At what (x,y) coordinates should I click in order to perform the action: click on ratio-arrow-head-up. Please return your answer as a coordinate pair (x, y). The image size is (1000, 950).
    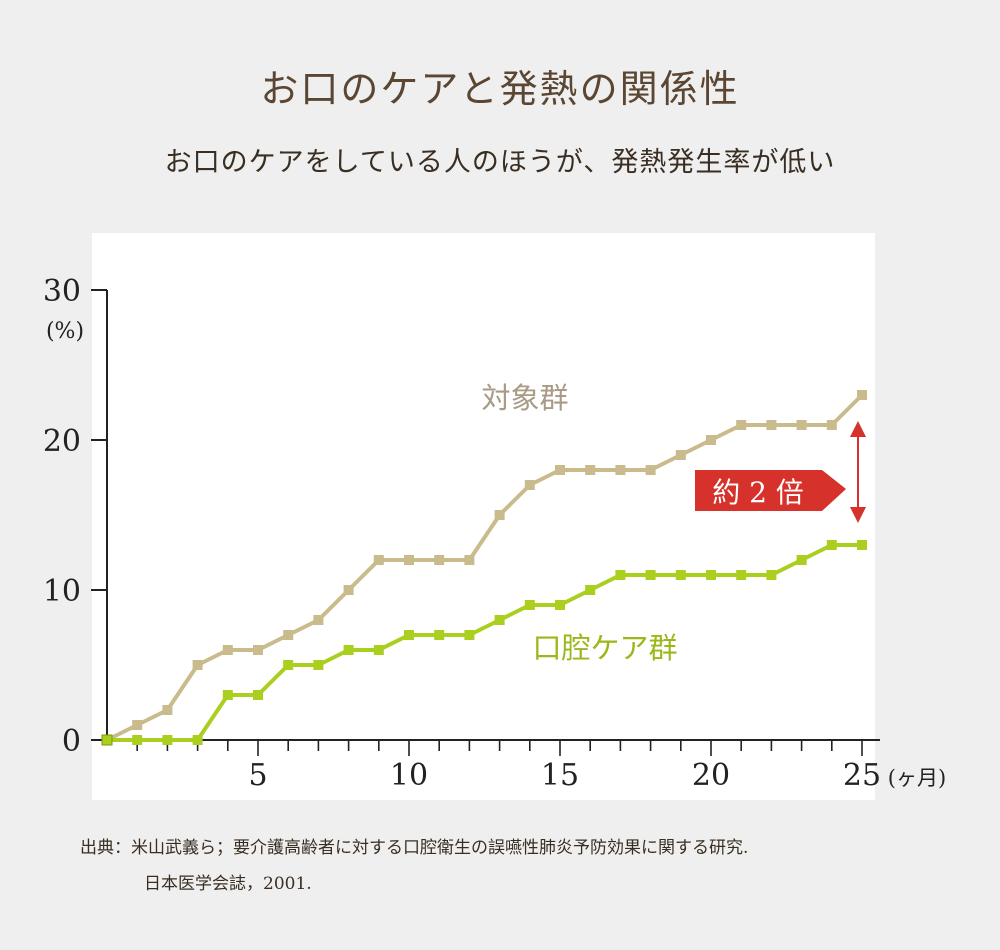
    Looking at the image, I should click on (858, 429).